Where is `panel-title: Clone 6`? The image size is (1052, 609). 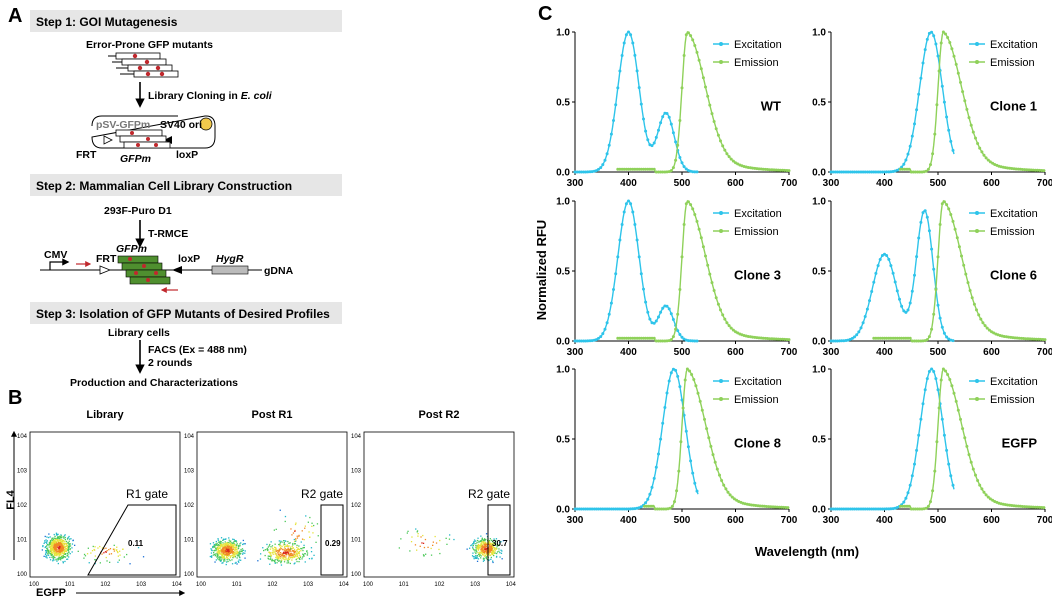 panel-title: Clone 6 is located at coordinates (1013, 274).